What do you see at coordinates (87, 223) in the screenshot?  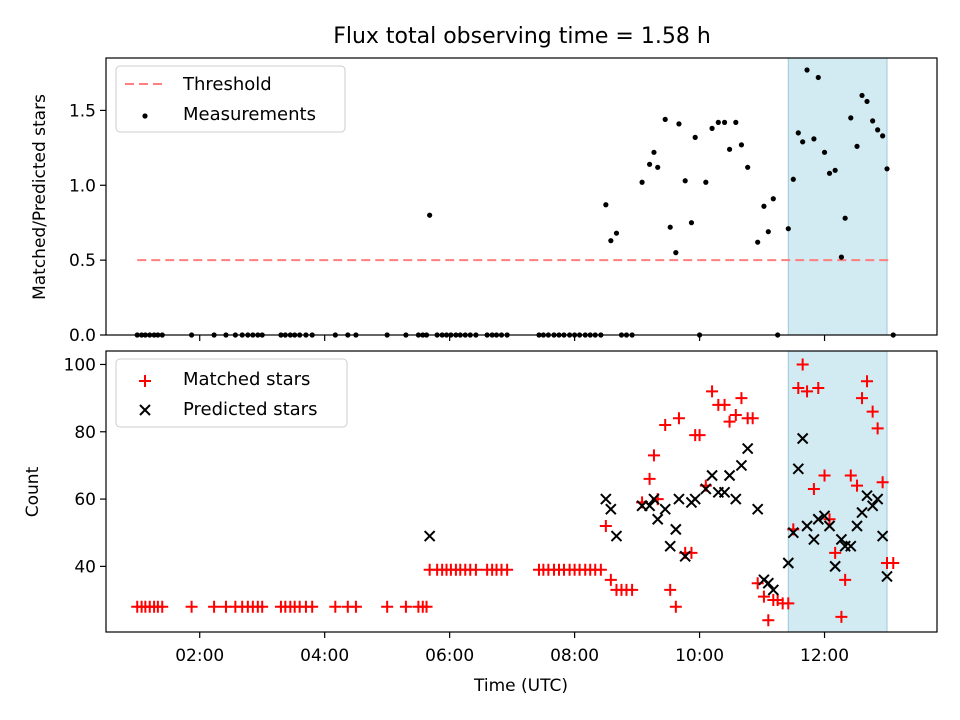 I see `top-y-ticks: 0.0 0.5 1.0 1.5` at bounding box center [87, 223].